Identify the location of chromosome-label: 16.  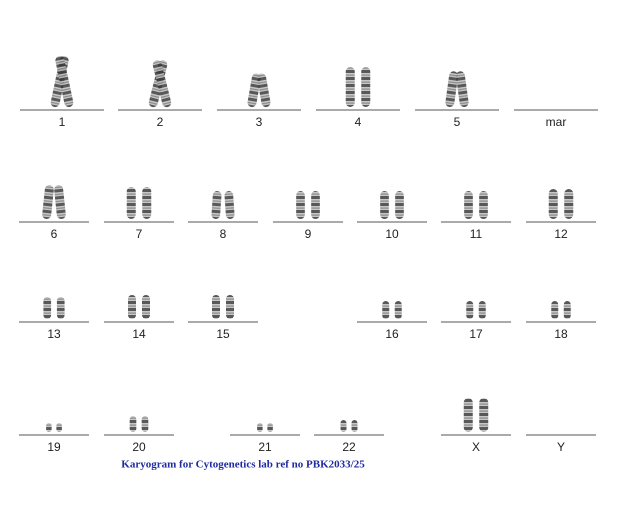
(392, 334).